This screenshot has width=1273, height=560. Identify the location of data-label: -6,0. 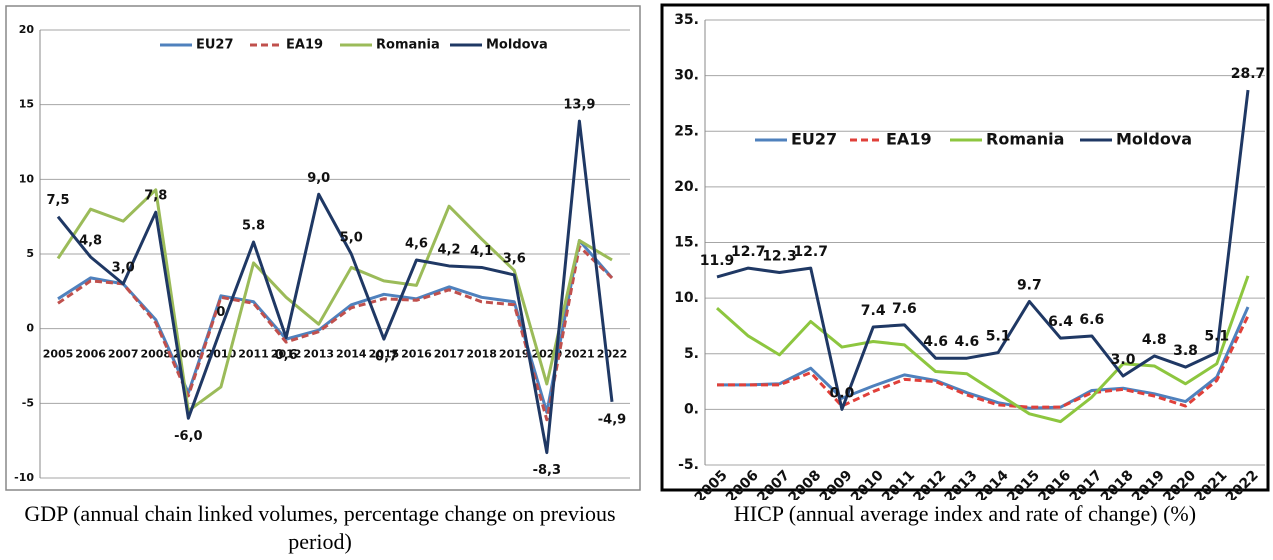
(188, 436).